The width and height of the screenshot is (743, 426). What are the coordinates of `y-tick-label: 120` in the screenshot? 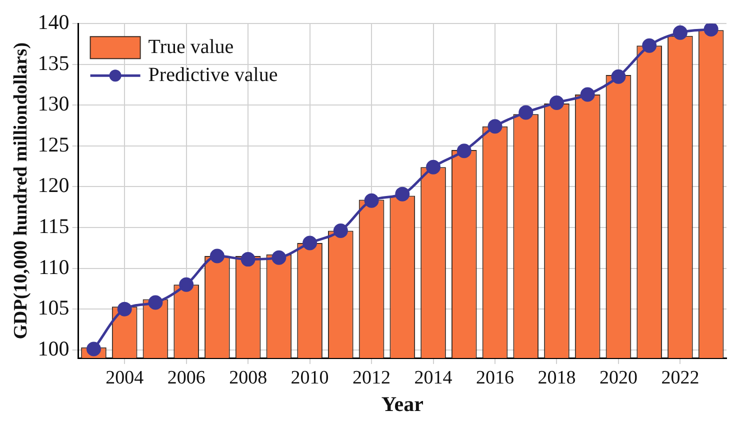 It's located at (54, 185).